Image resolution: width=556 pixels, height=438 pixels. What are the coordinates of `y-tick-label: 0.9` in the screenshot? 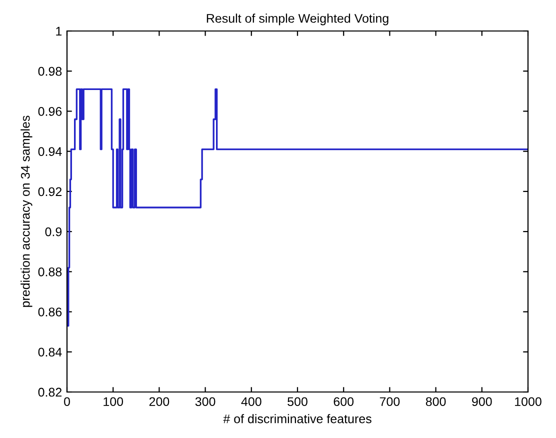 It's located at (53, 231).